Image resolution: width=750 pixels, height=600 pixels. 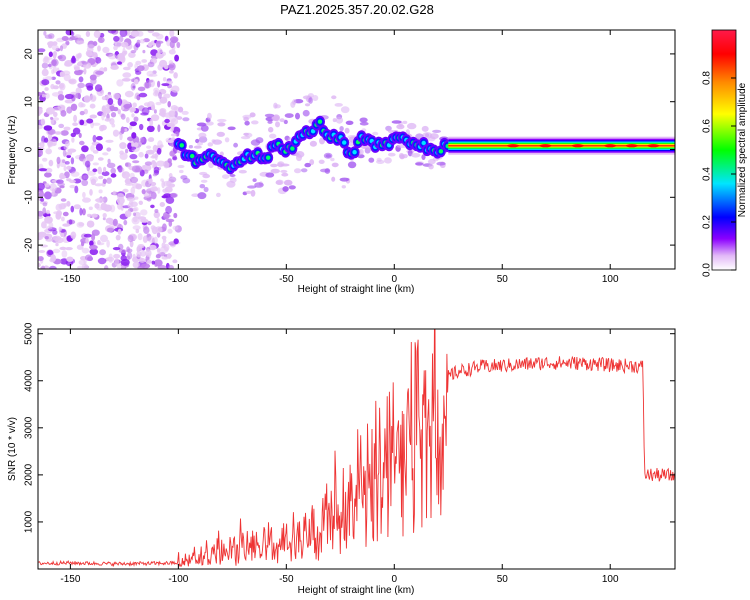 I want to click on snr-x-tick-label: 0, so click(x=395, y=579).